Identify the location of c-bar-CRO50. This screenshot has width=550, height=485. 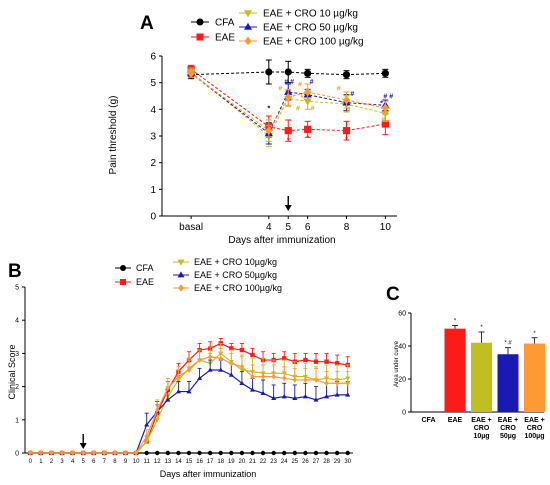
(508, 383).